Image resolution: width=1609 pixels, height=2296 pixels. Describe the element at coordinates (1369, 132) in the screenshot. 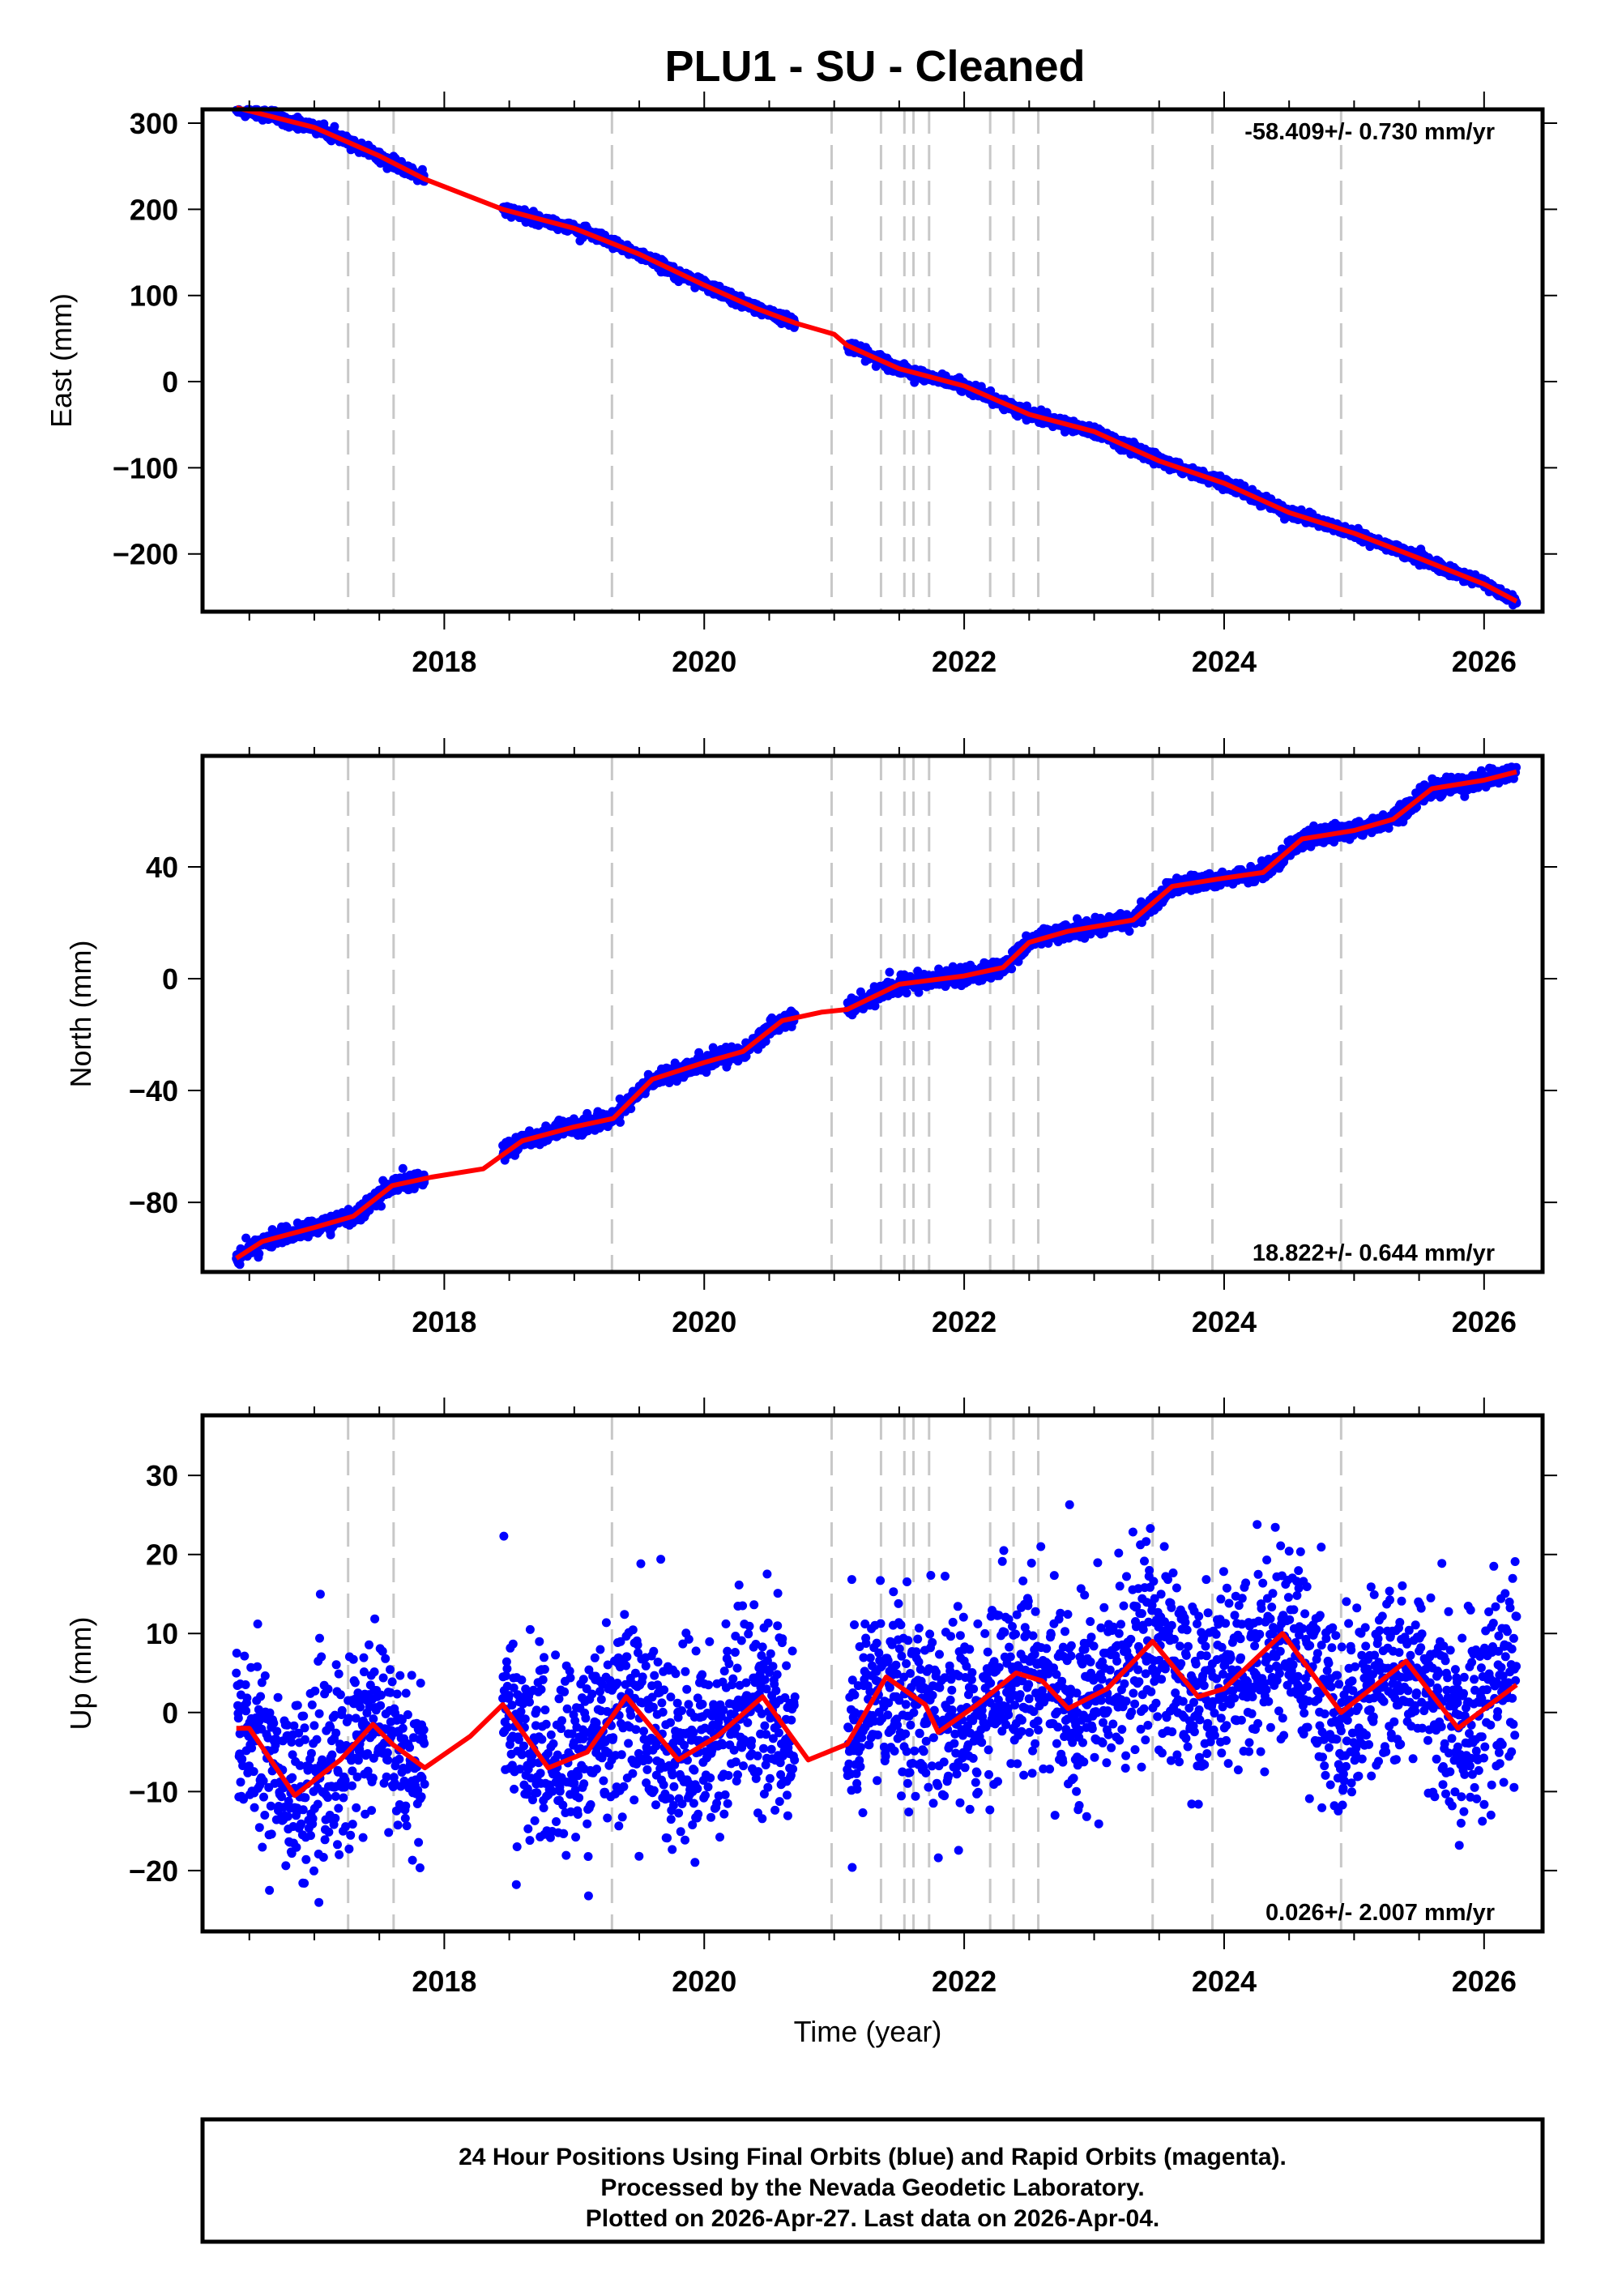

I see `rate-annotation: -58.409+/- 0.730 mm/yr` at that location.